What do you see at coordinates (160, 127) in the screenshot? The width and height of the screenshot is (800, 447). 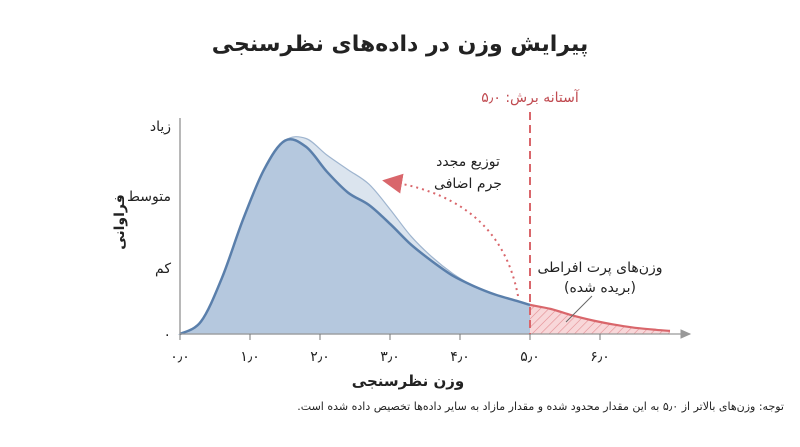 I see `y-tick-label: زیاد` at bounding box center [160, 127].